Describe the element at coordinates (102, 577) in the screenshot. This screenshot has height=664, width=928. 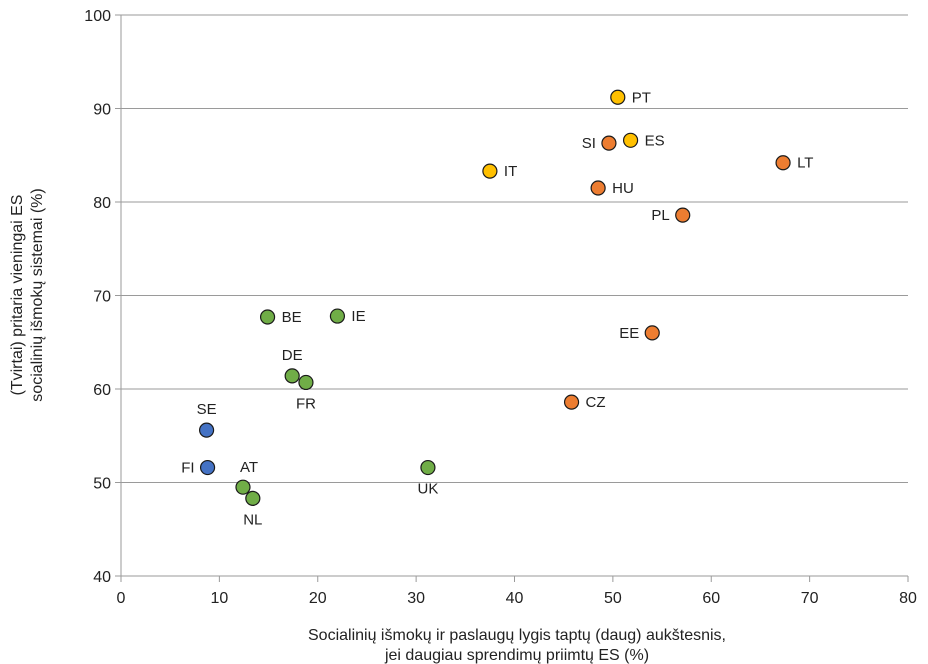
I see `y-tick-label-40: 40` at that location.